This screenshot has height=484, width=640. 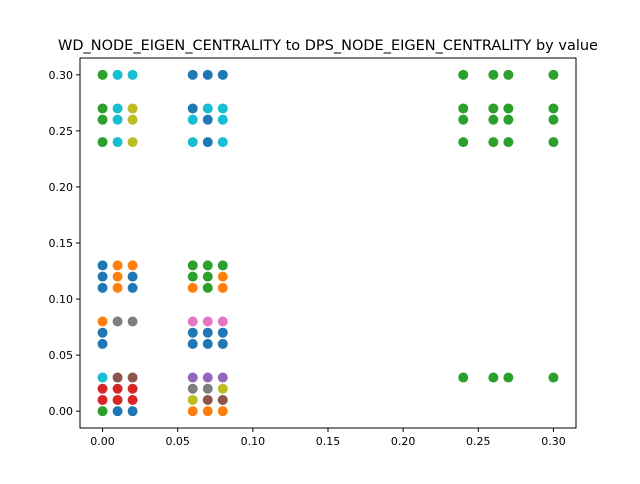 What do you see at coordinates (61, 299) in the screenshot?
I see `y-tick-label: 0.10` at bounding box center [61, 299].